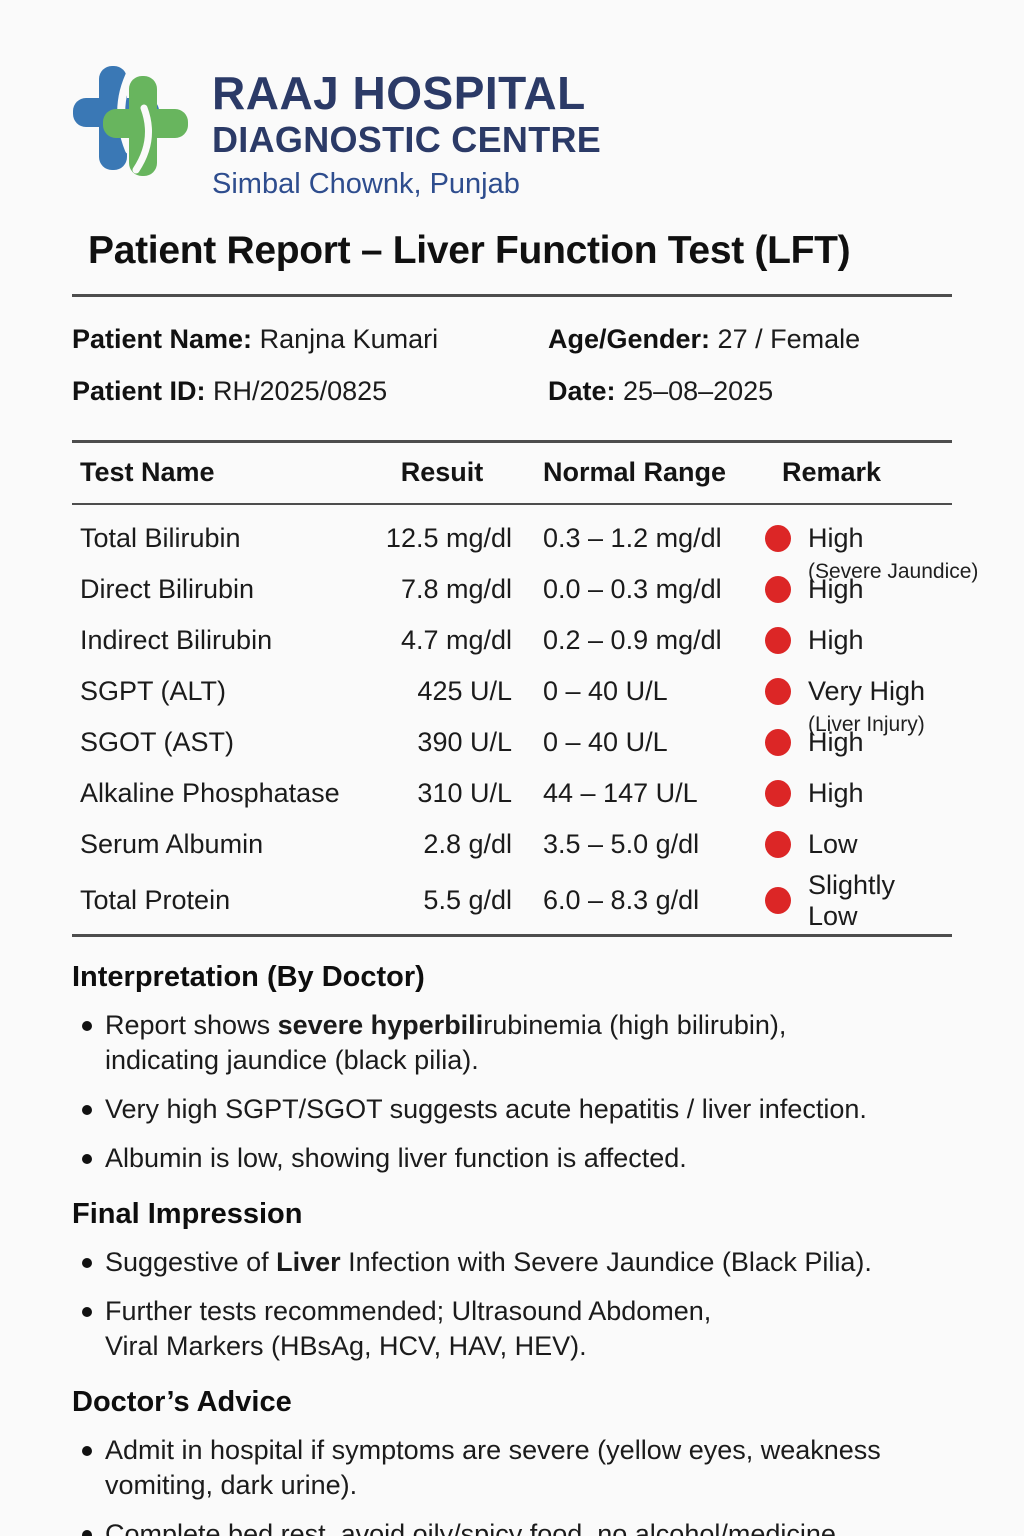 This screenshot has width=1024, height=1536. What do you see at coordinates (632, 537) in the screenshot?
I see `range-cell: 0.3 – 1.2 mg/dl` at bounding box center [632, 537].